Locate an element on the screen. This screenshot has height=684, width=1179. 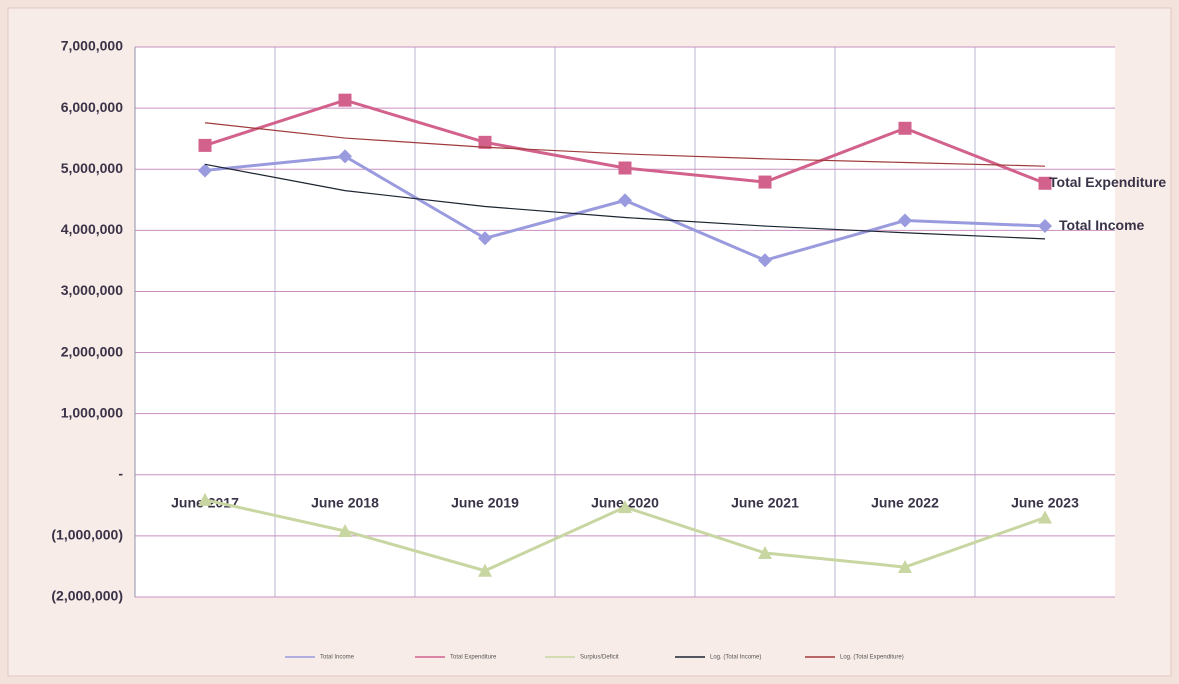
y-tick-label: 6,000,000 is located at coordinates (92, 107).